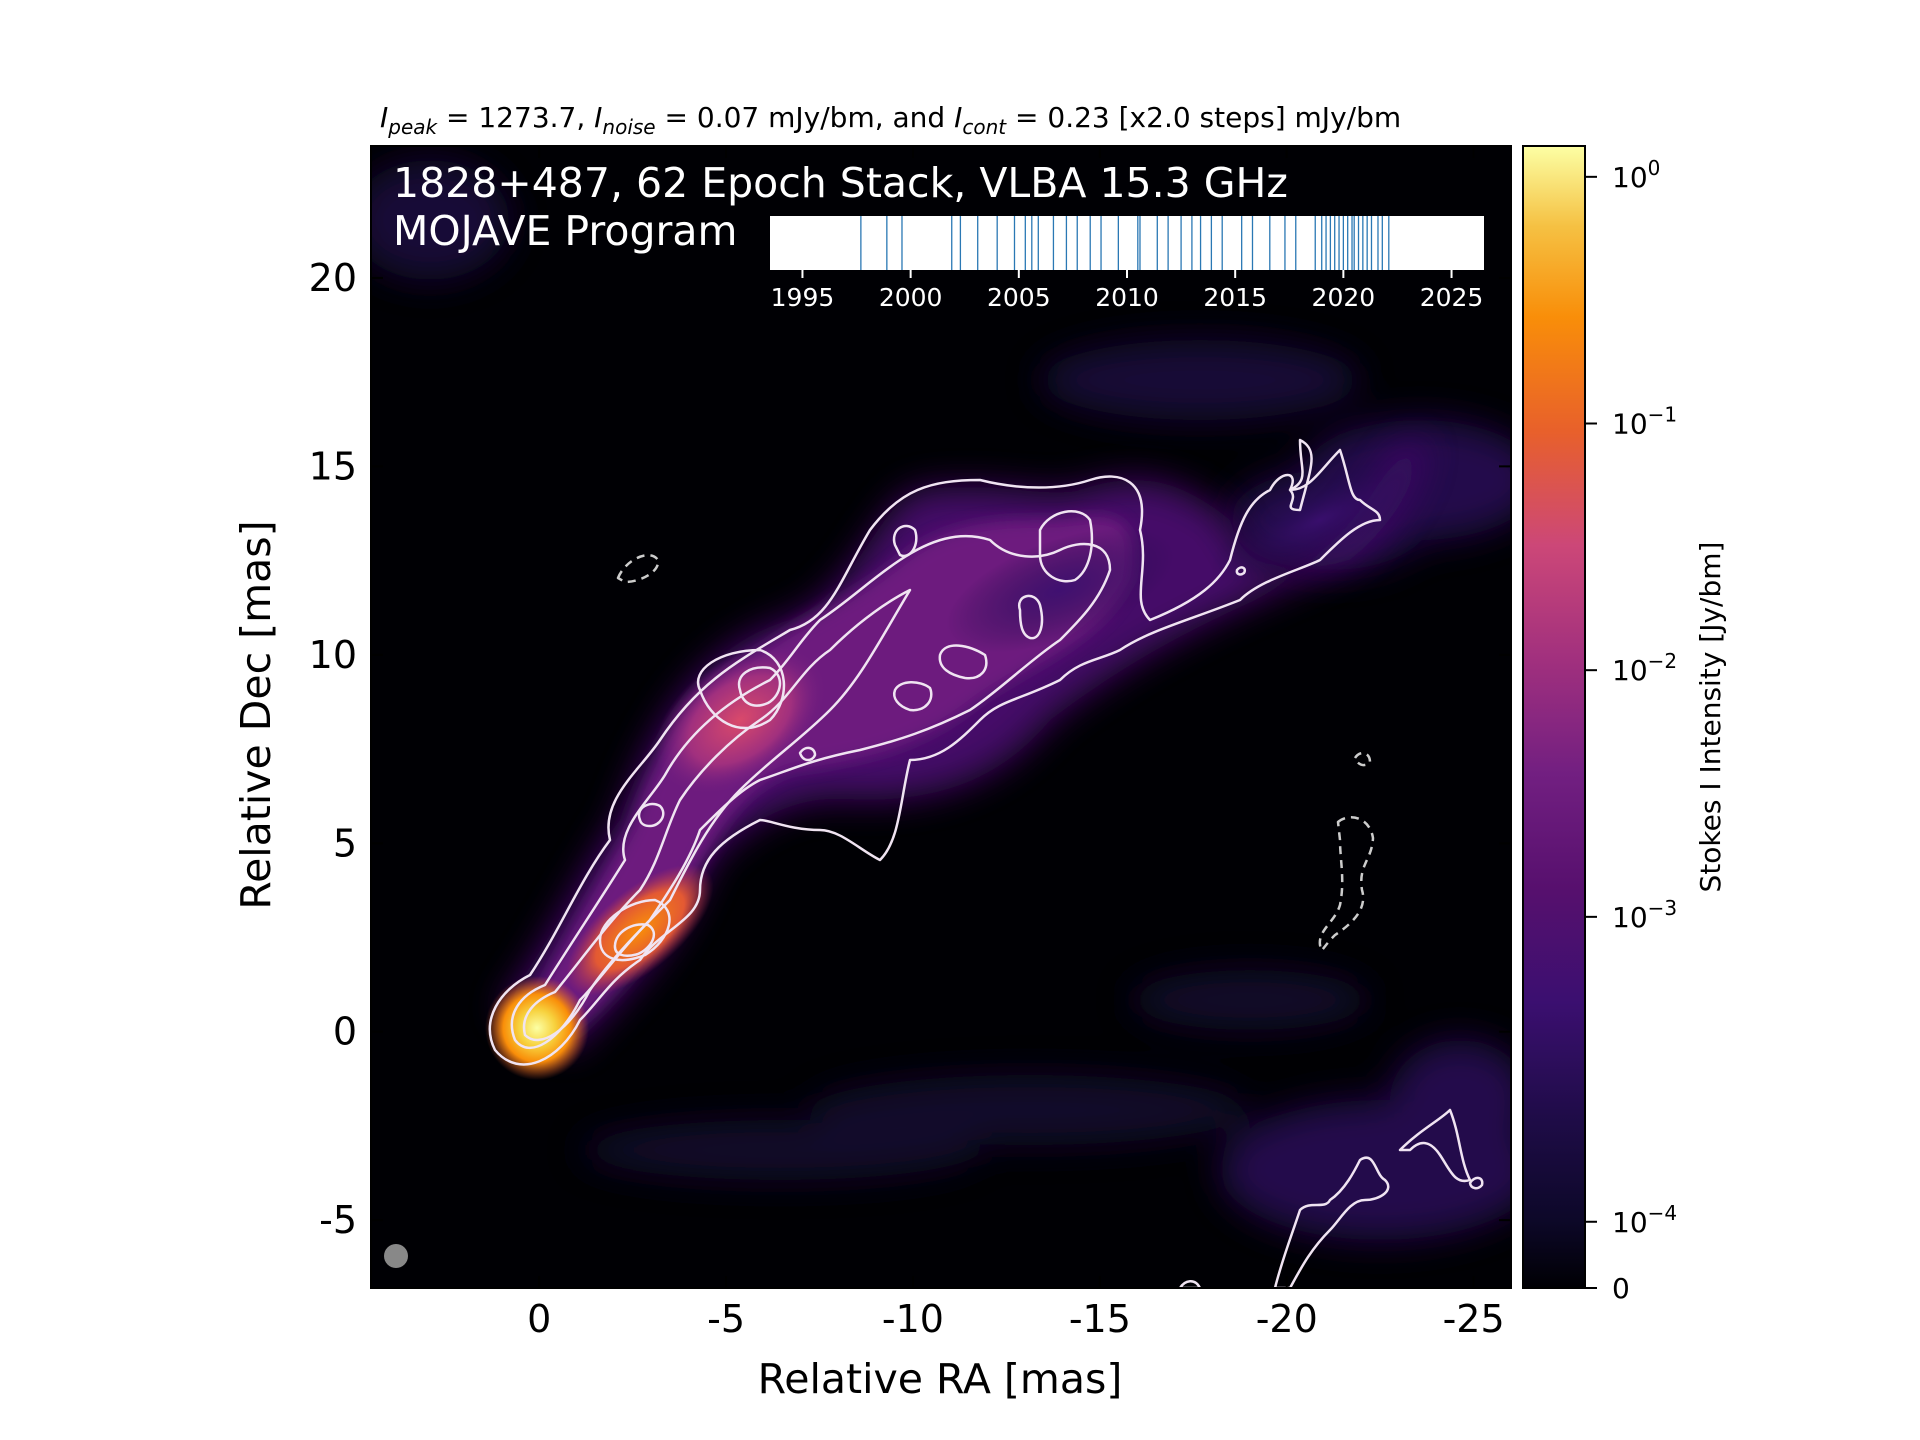  Describe the element at coordinates (515, 117) in the screenshot. I see `peak-value: = 1273.7,` at that location.